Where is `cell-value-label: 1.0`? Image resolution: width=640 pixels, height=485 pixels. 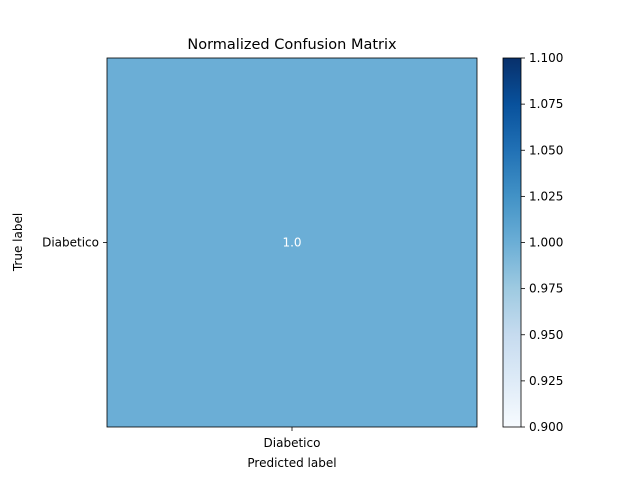 cell-value-label: 1.0 is located at coordinates (291, 243).